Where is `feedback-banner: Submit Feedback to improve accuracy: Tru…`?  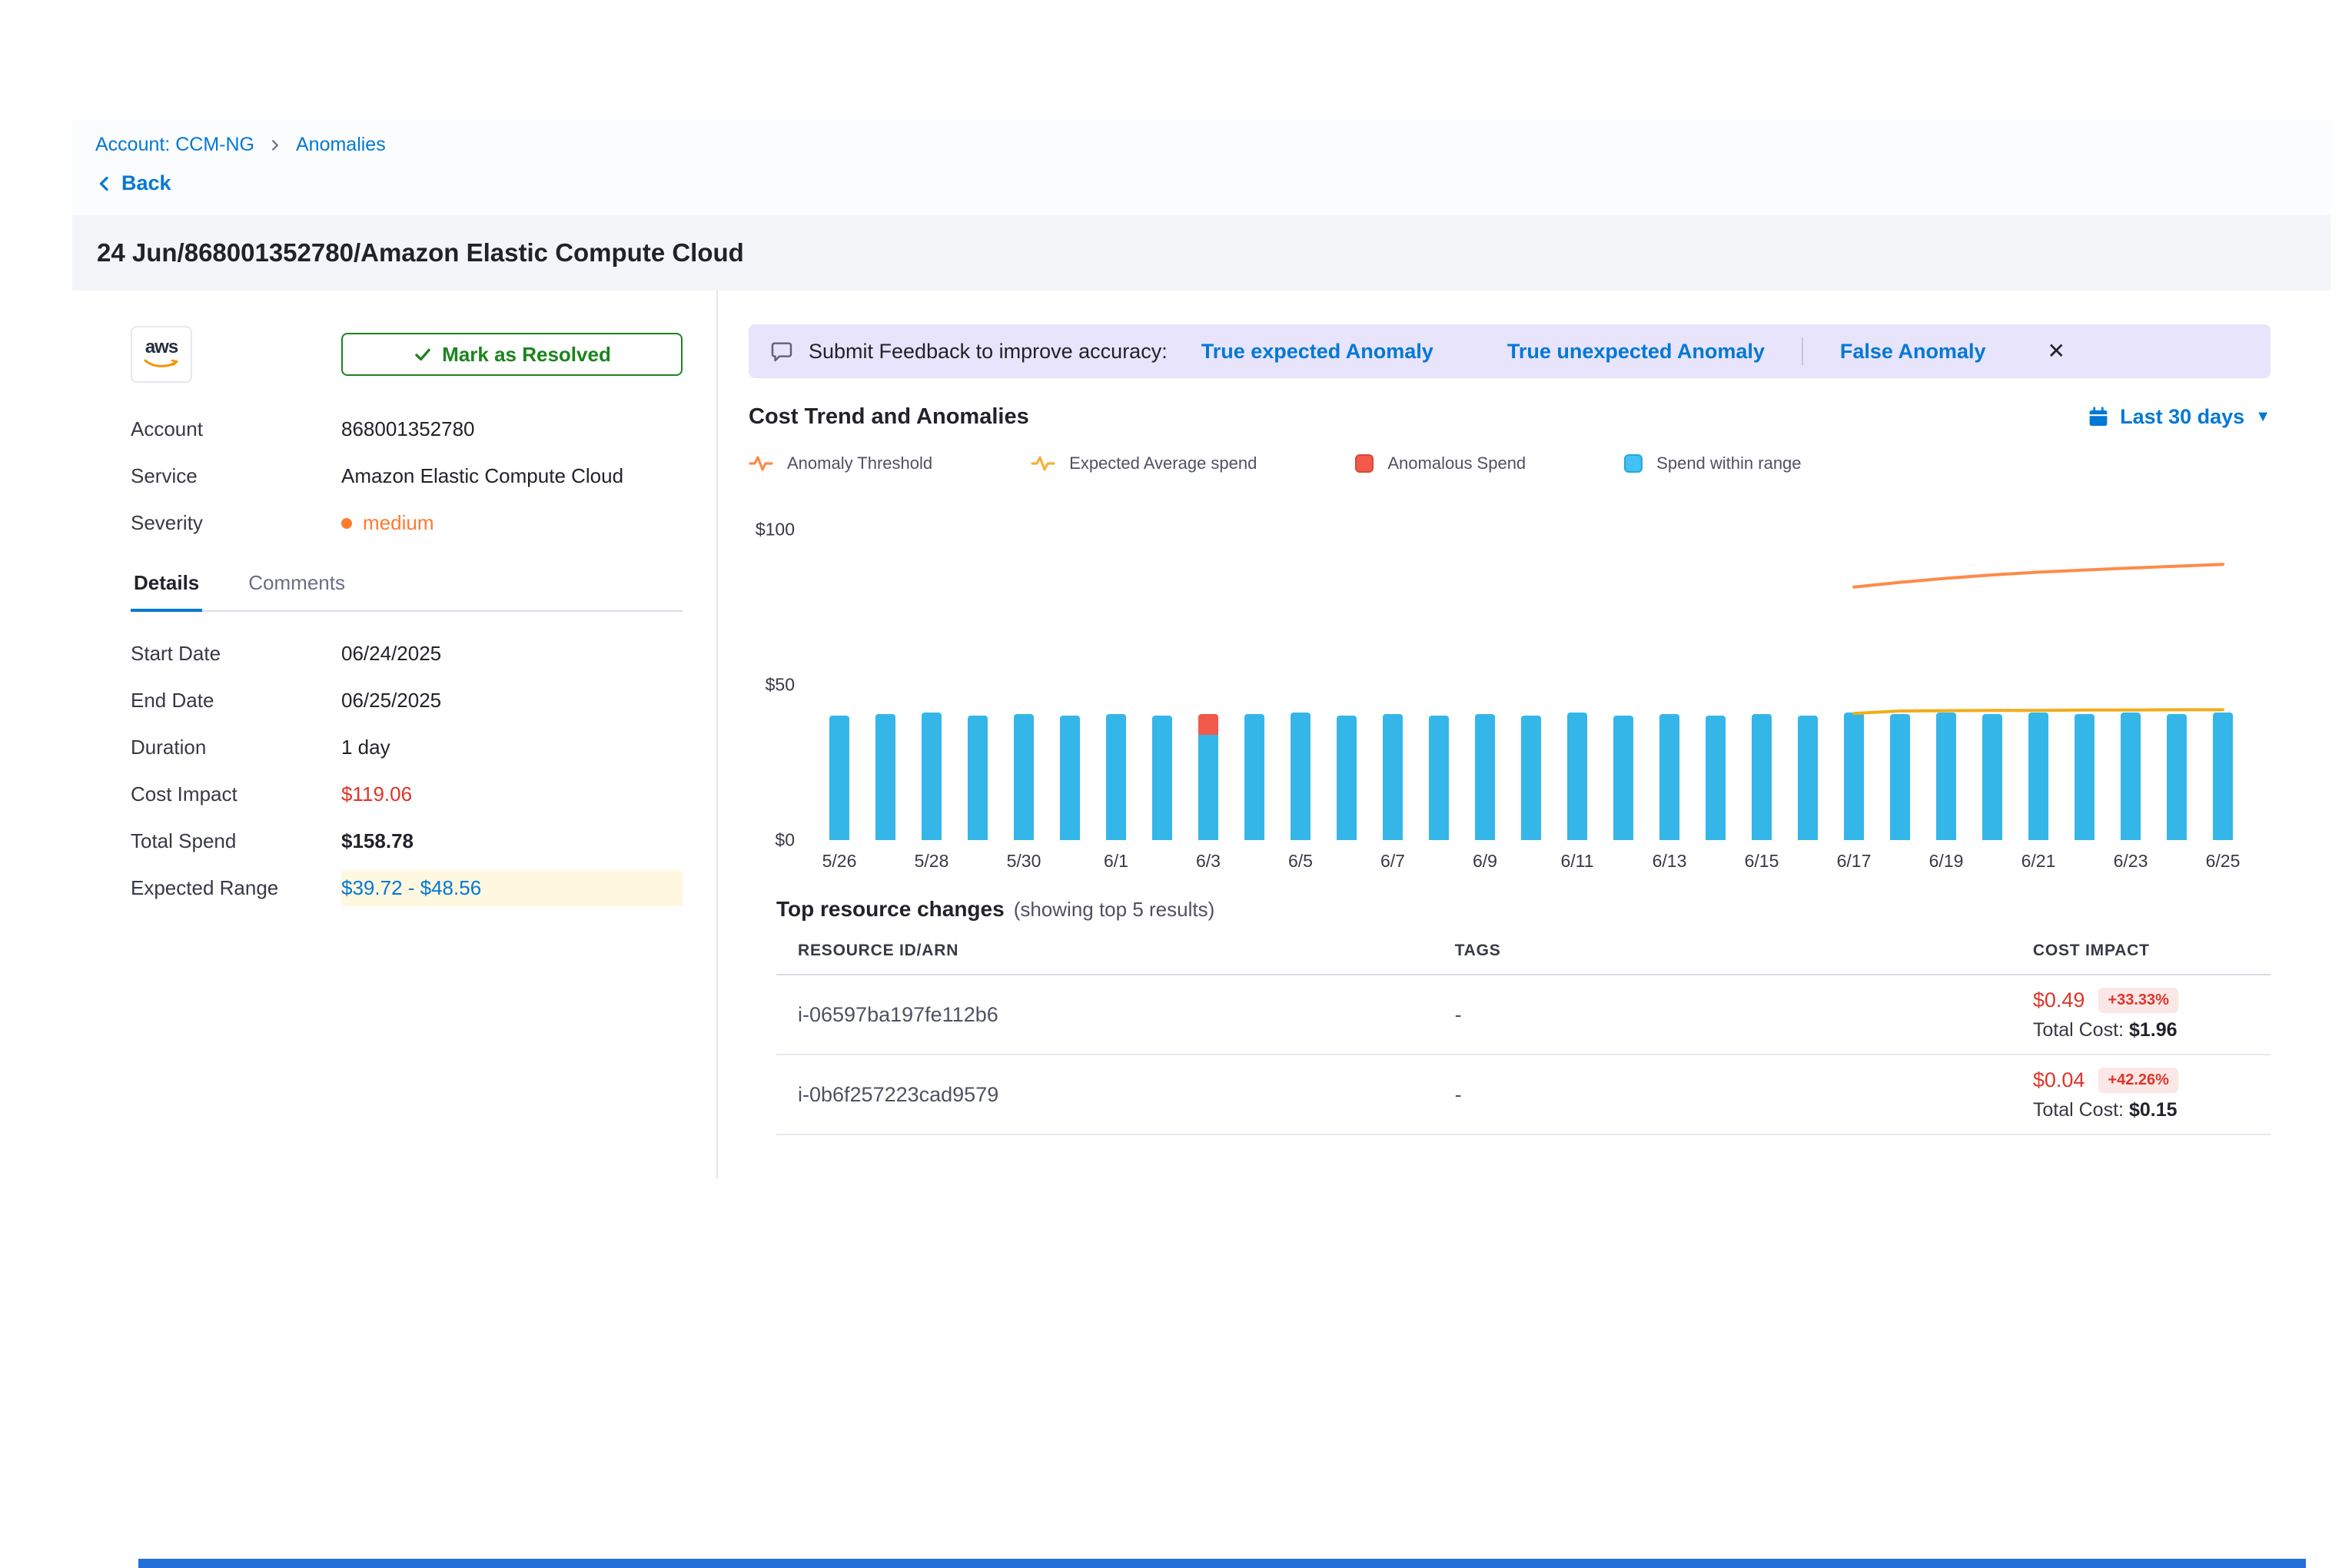 feedback-banner: Submit Feedback to improve accuracy: Tru… is located at coordinates (1510, 351).